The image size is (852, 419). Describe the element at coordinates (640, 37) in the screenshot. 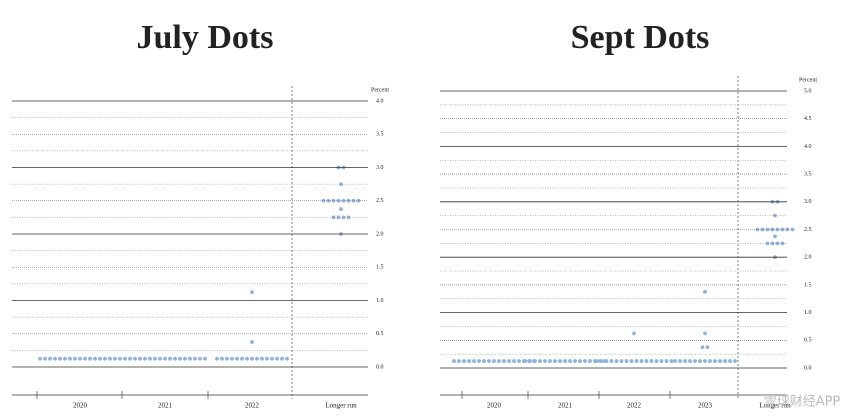

I see `chart-title: Sept Dots` at that location.